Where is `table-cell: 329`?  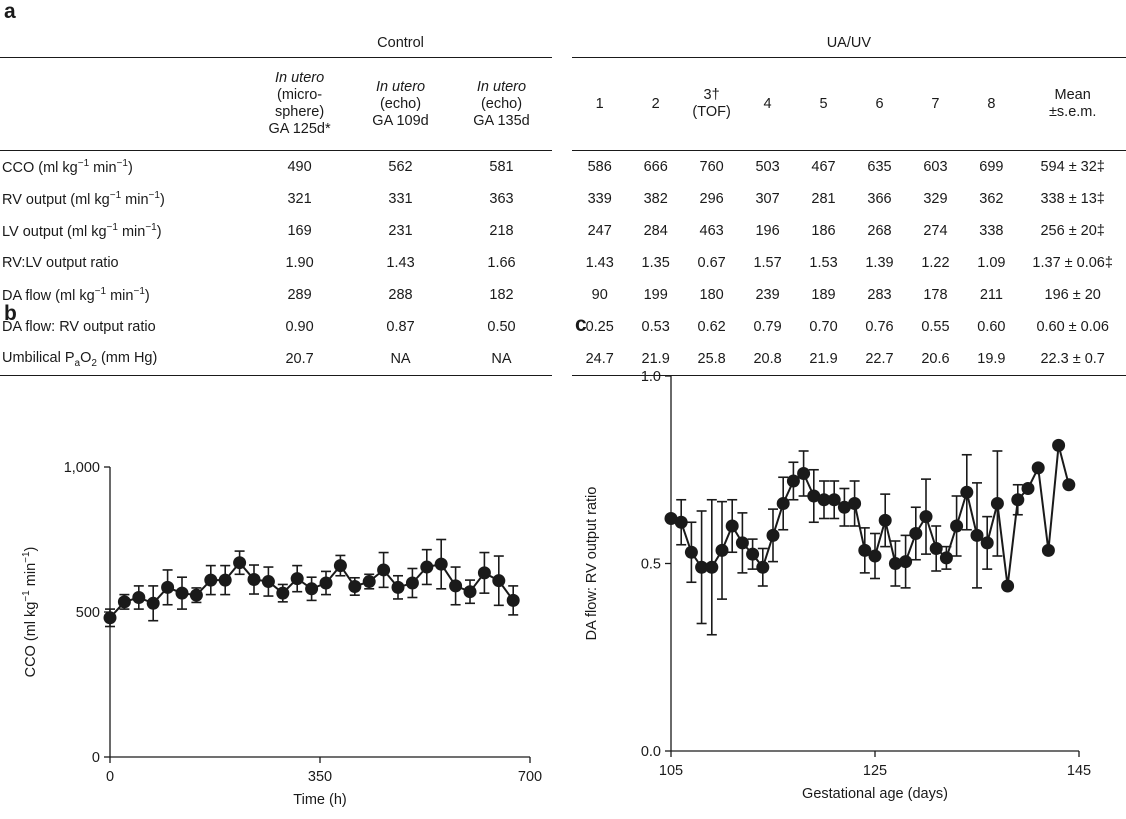
table-cell: 329 is located at coordinates (935, 199).